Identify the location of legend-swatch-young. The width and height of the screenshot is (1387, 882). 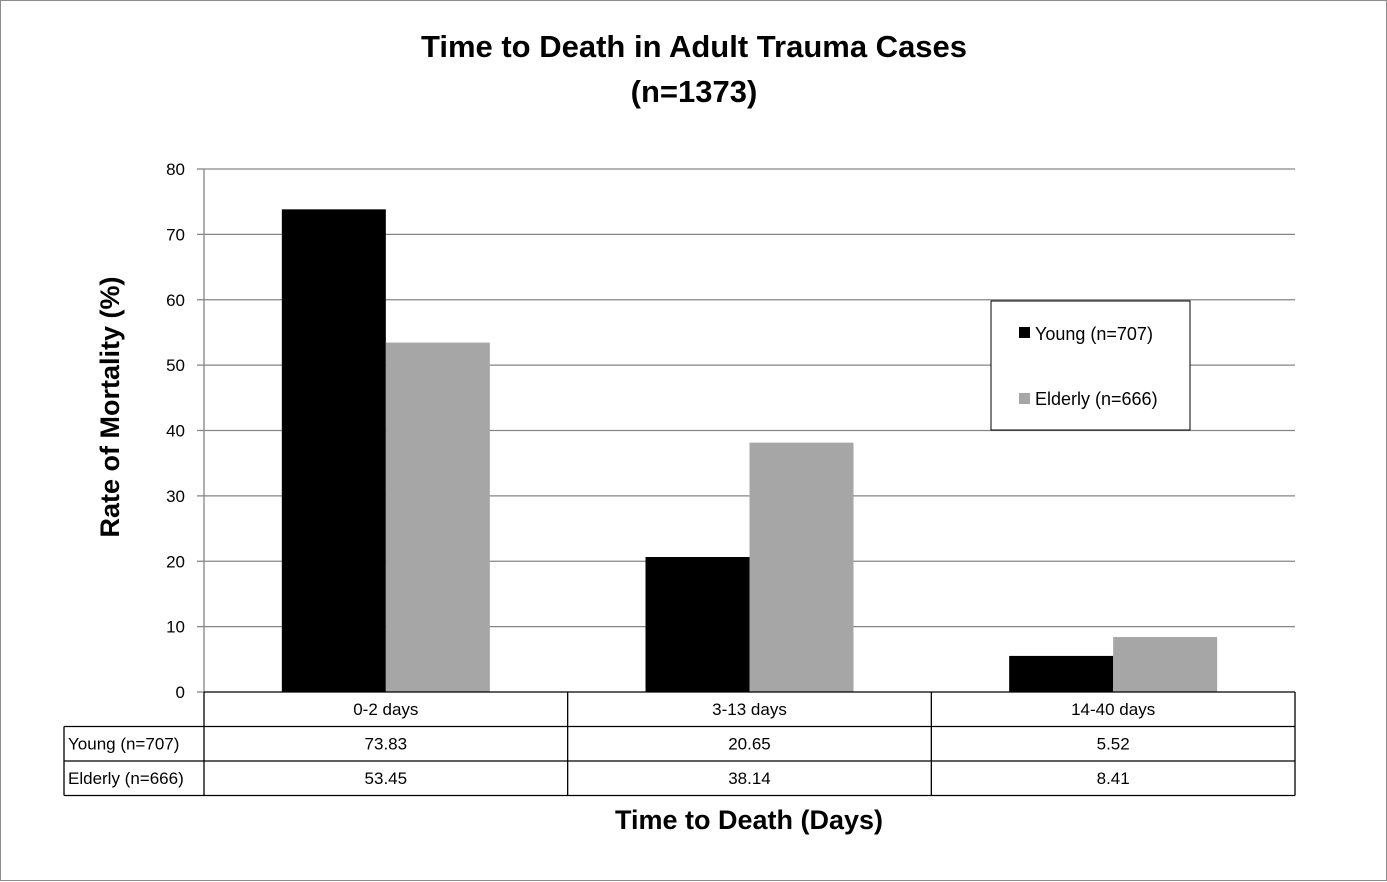
(1024, 332).